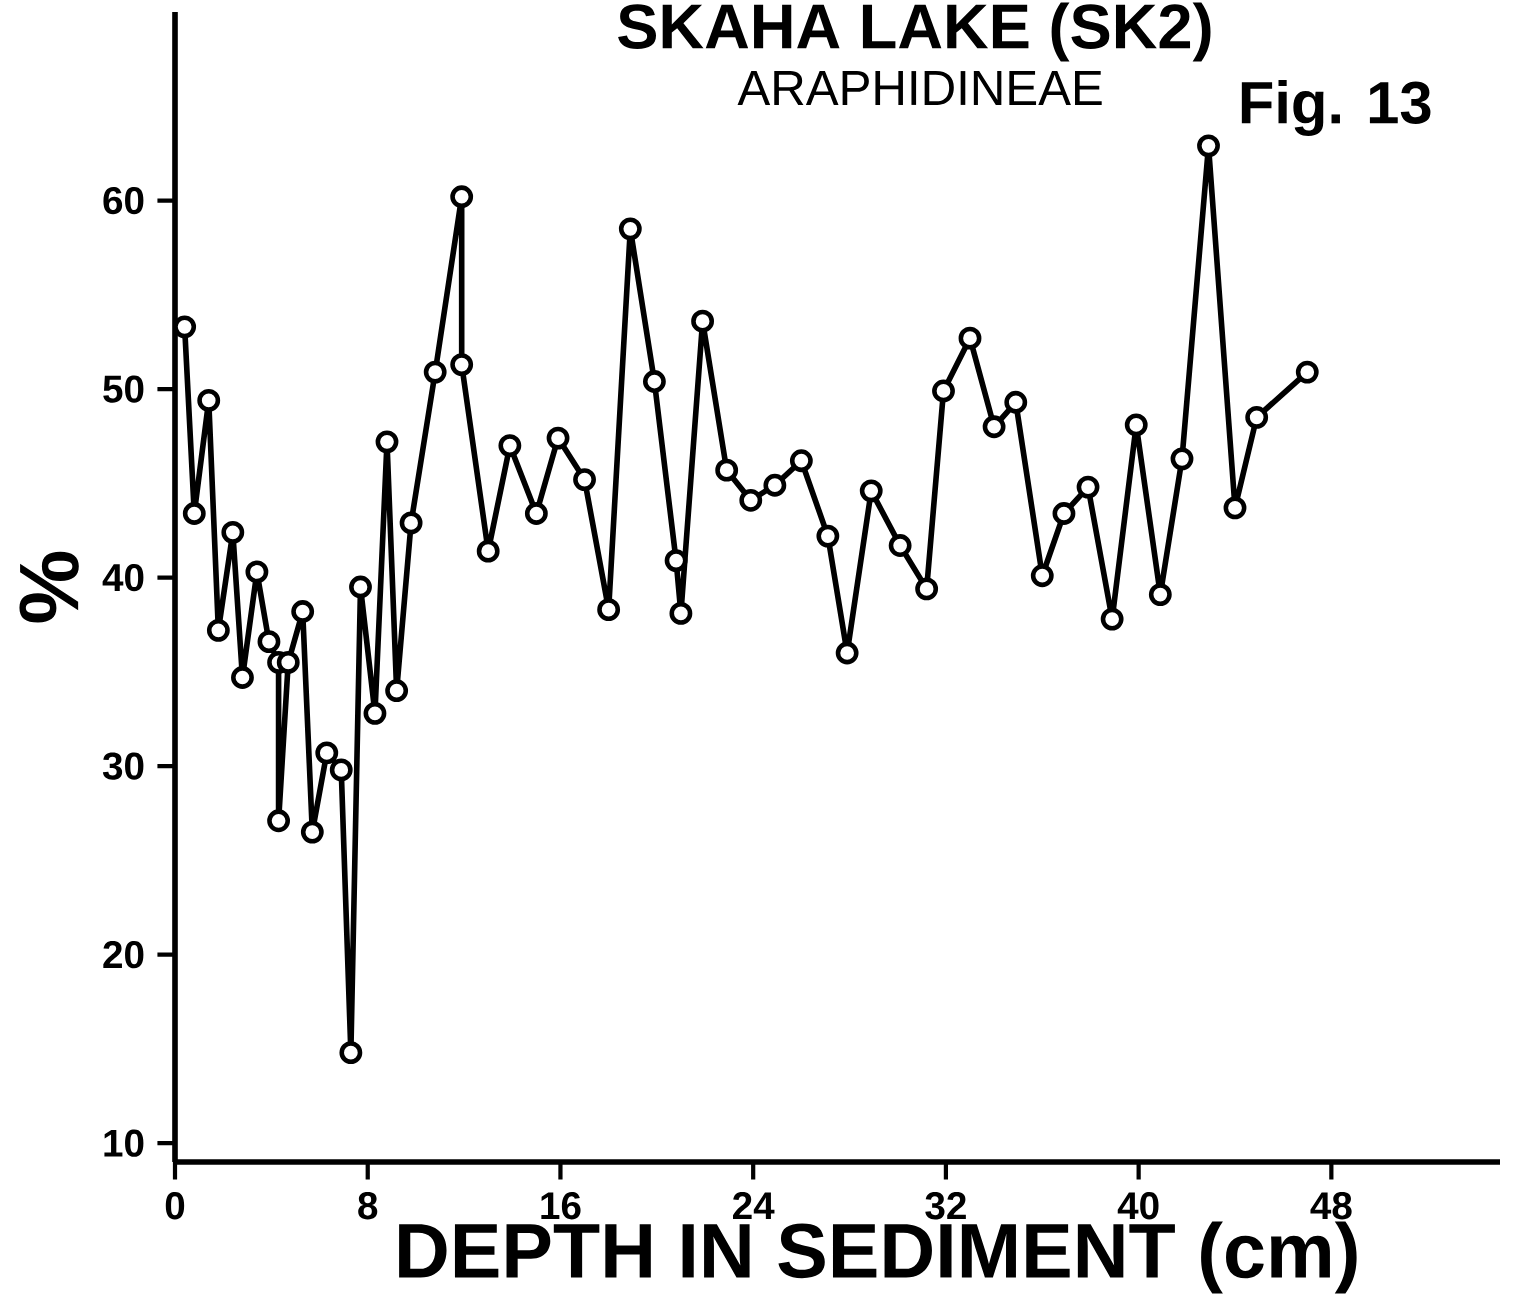  I want to click on x-tick-label: 24, so click(754, 1205).